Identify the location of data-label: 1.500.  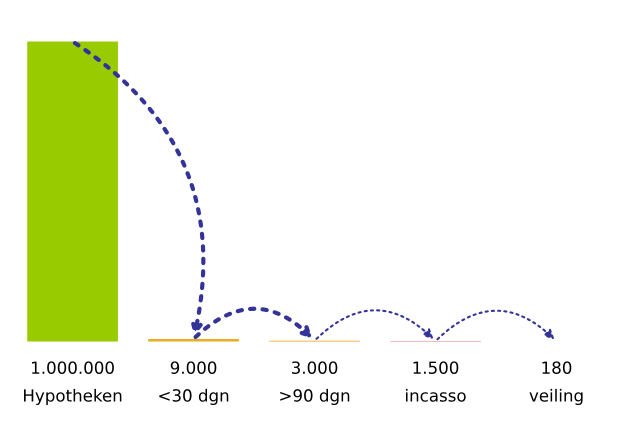
(436, 367).